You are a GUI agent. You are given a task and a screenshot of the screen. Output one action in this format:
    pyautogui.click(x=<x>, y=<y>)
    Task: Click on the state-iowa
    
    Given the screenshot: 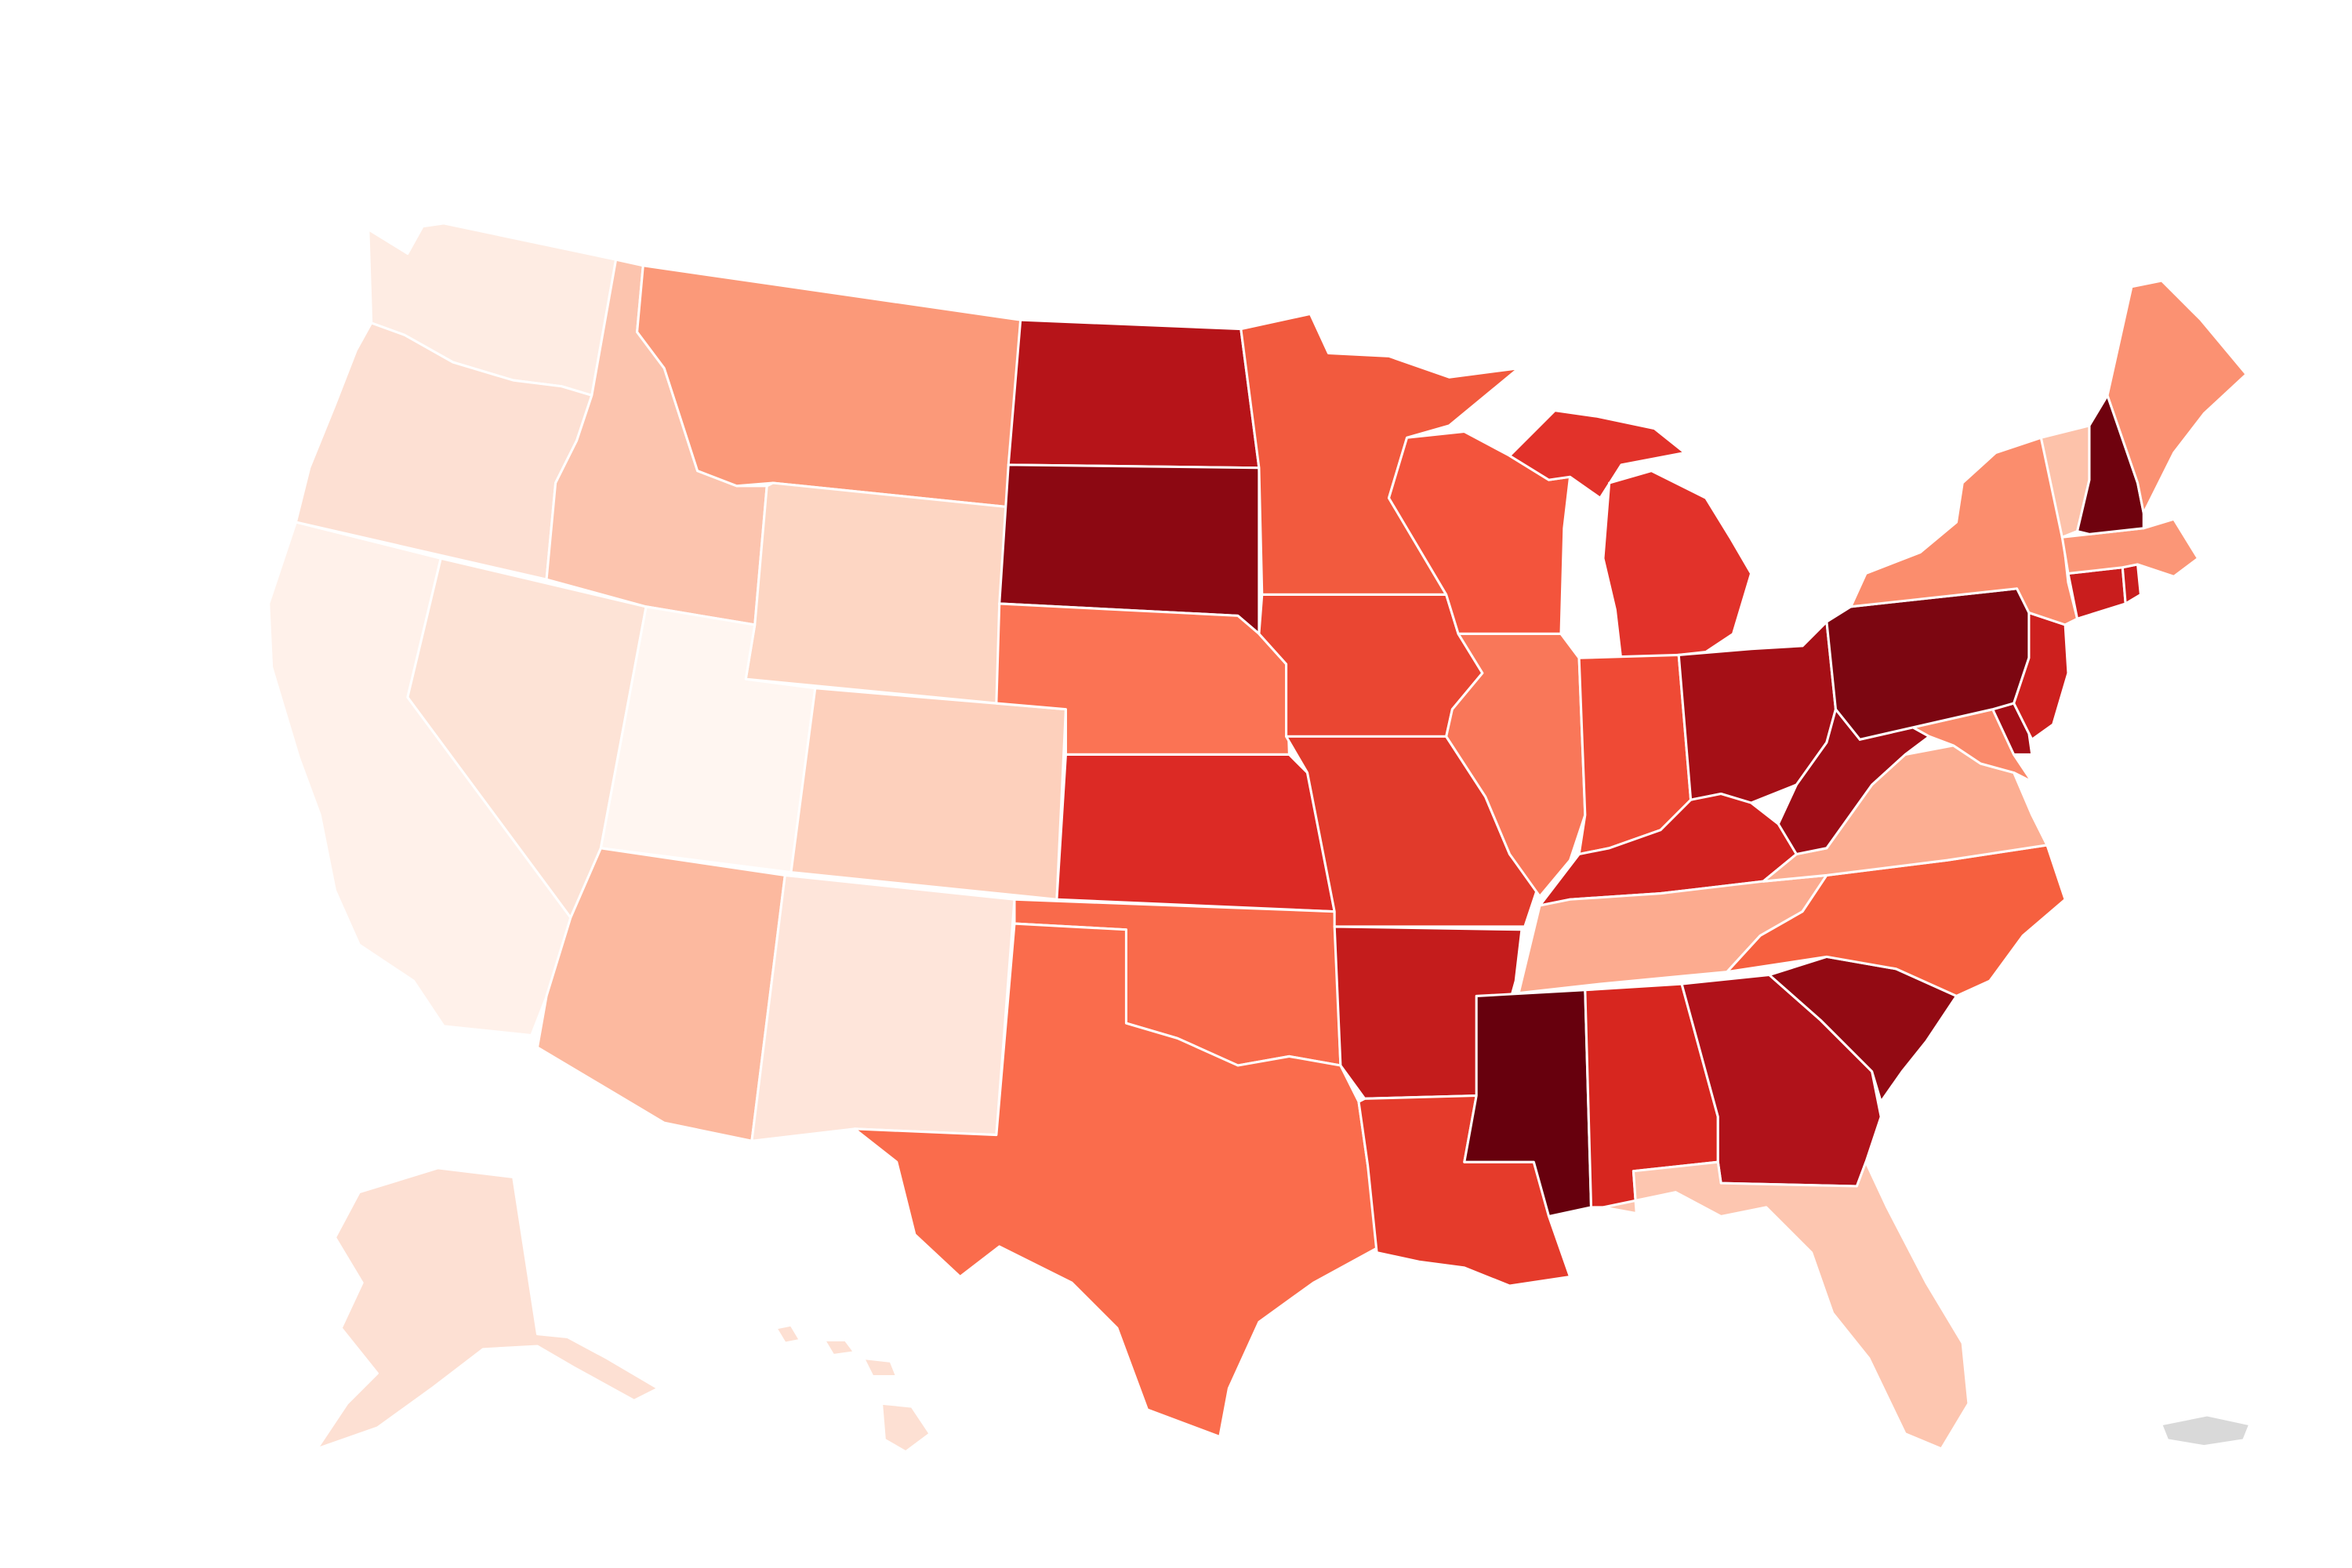 What is the action you would take?
    pyautogui.click(x=1371, y=665)
    